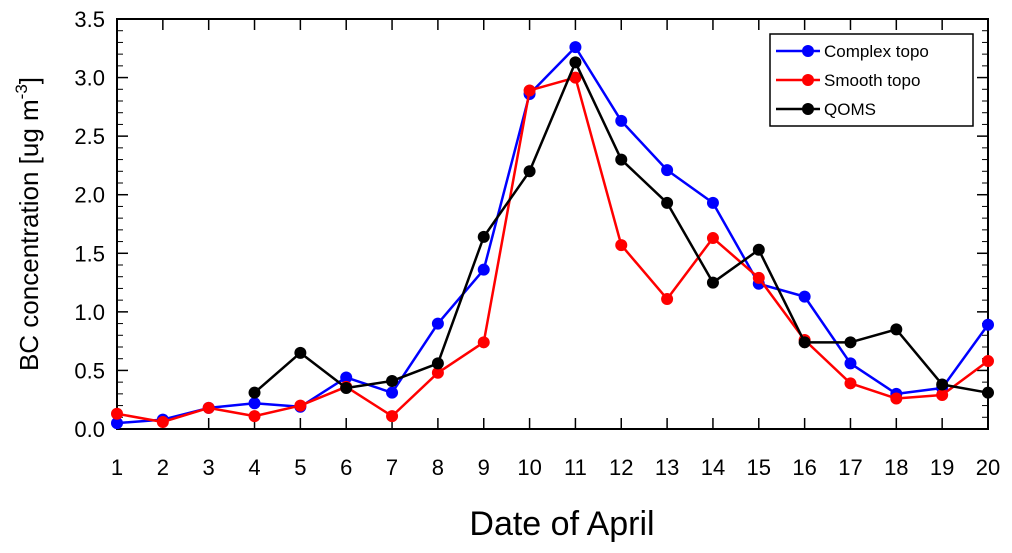 The width and height of the screenshot is (1012, 553). I want to click on legend-entry: Smooth topo, so click(848, 80).